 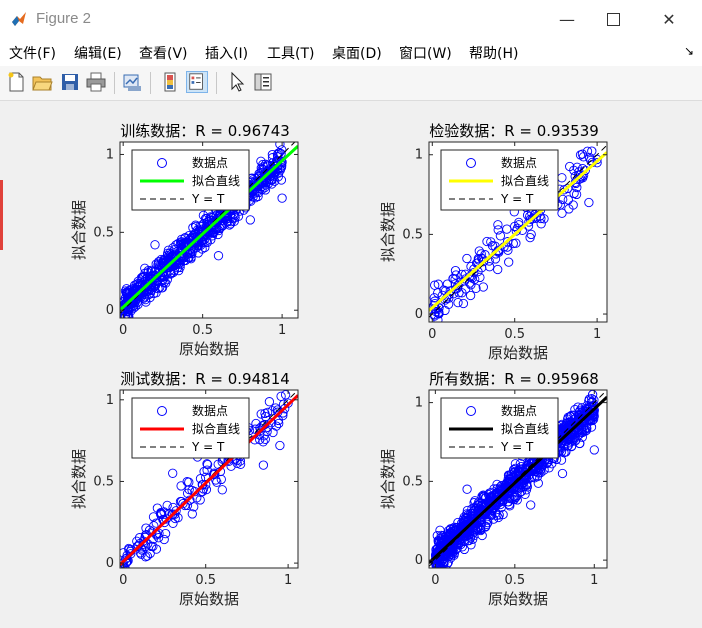 I want to click on insert-colorbar-icon, so click(x=170, y=82).